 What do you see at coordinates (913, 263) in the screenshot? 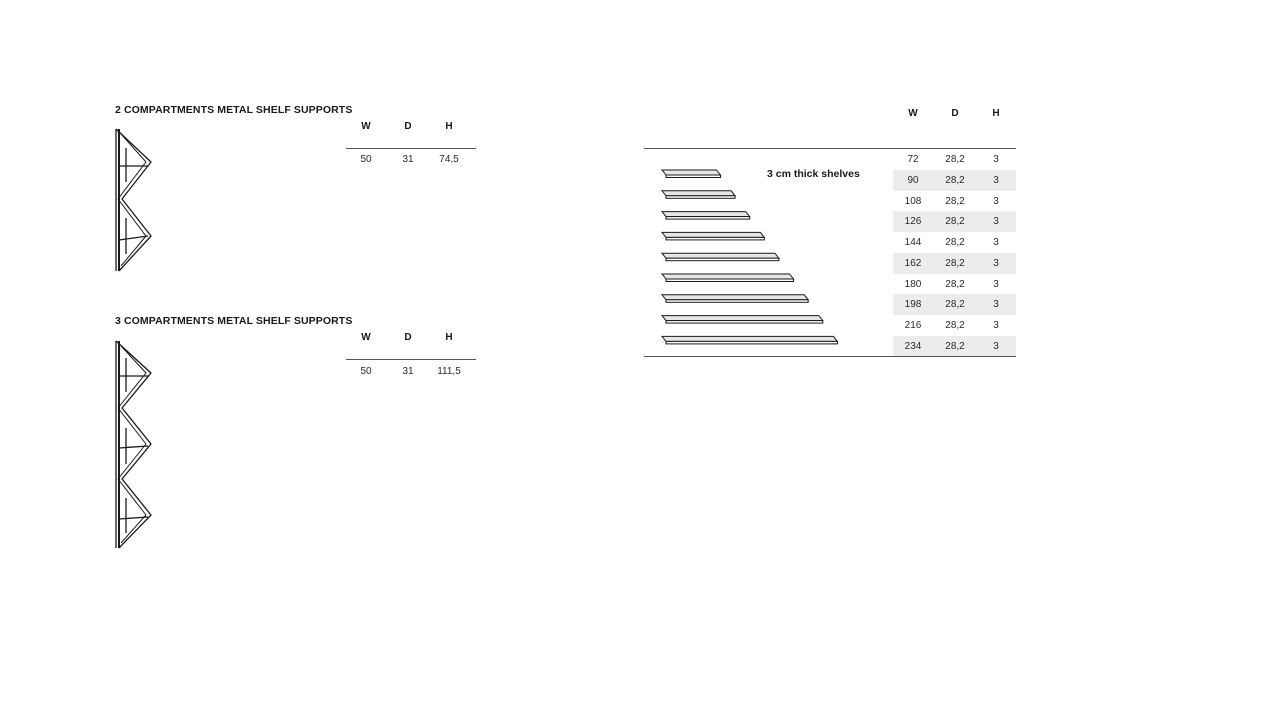
I see `shelf-cell-w: 162` at bounding box center [913, 263].